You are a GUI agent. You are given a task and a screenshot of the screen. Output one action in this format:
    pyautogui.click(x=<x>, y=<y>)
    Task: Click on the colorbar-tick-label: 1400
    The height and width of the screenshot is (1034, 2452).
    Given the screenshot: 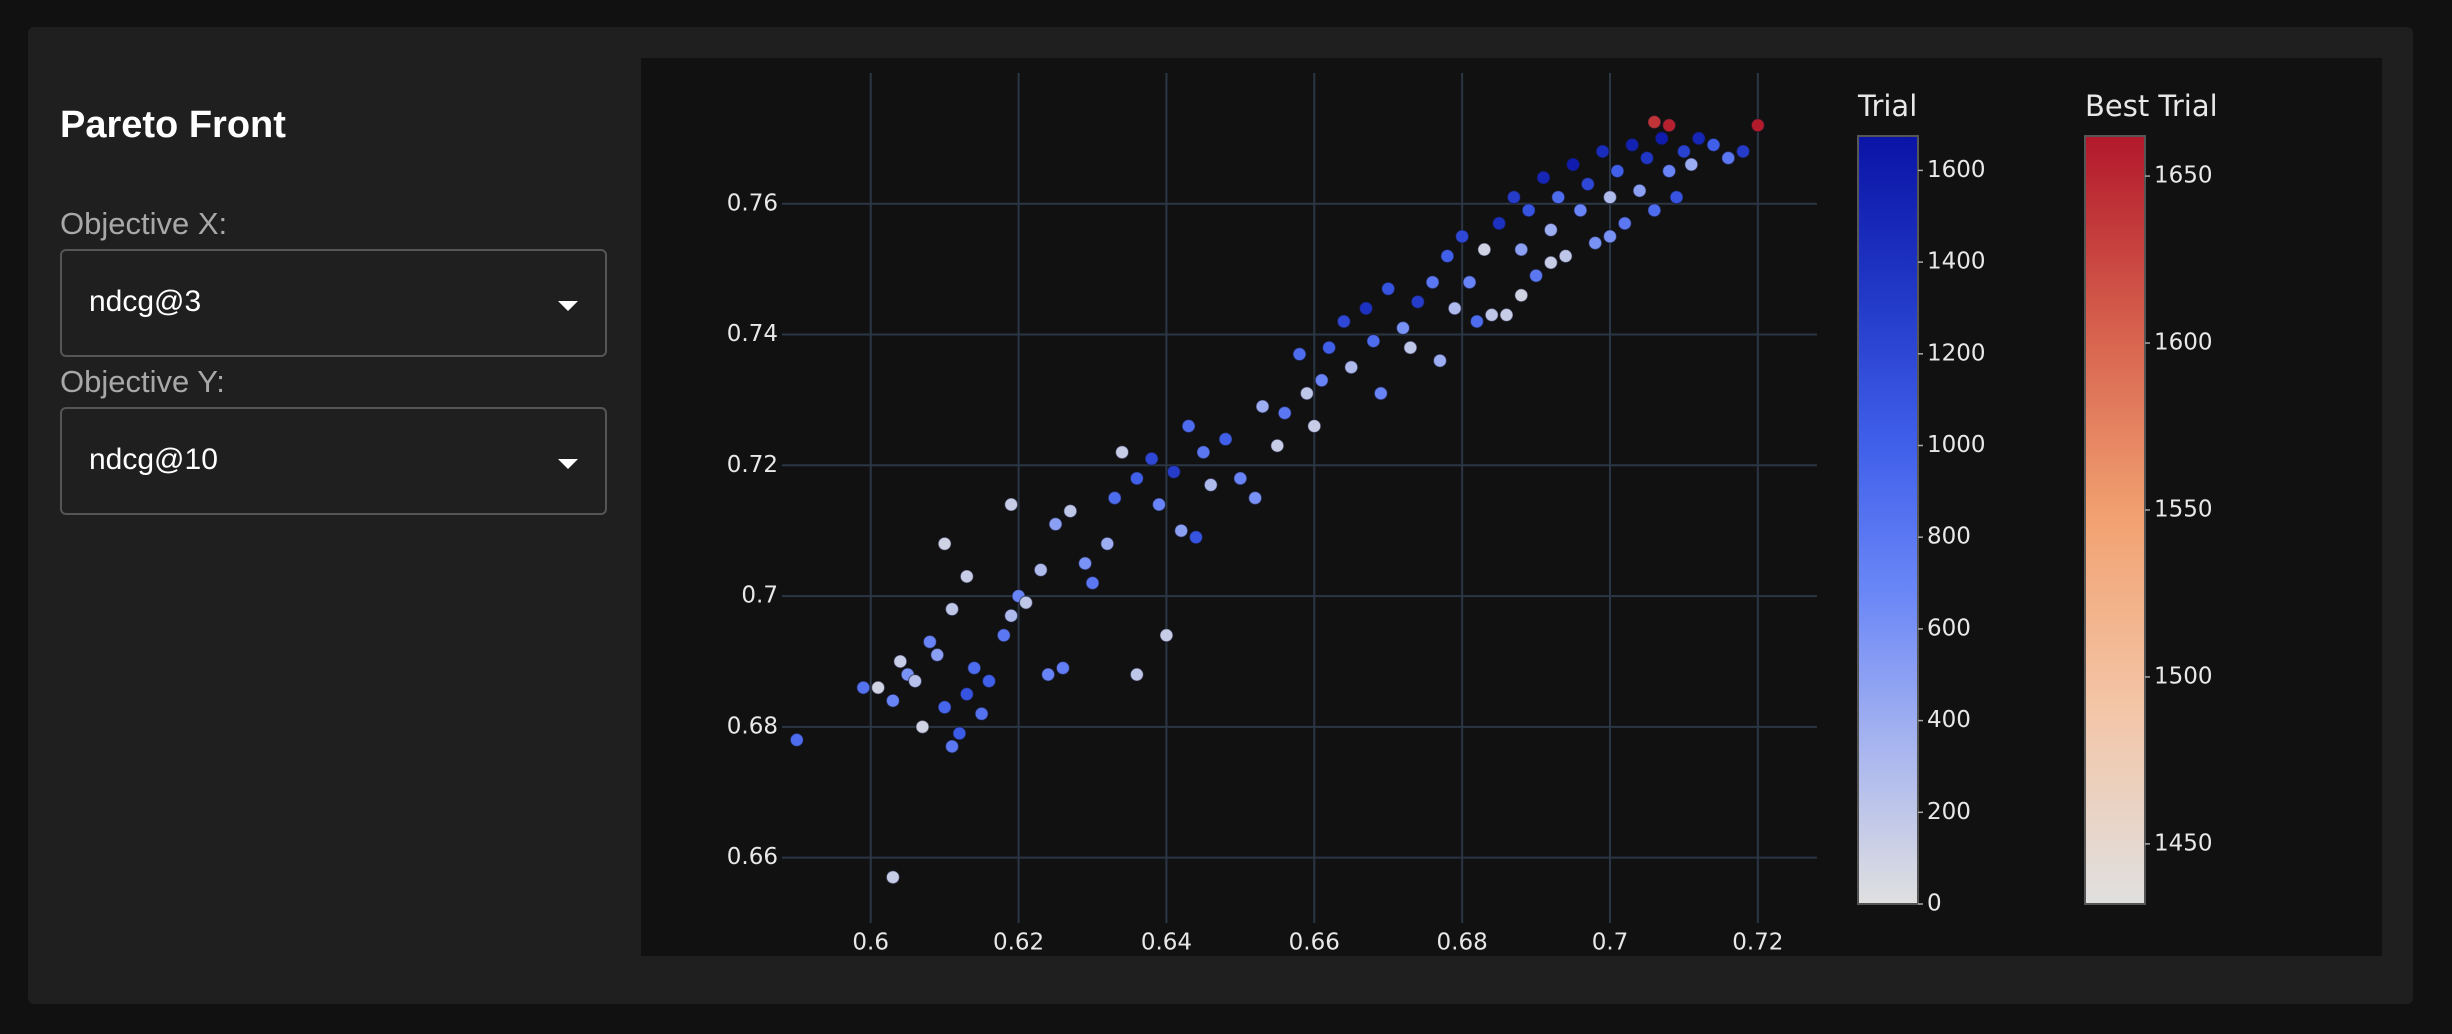 What is the action you would take?
    pyautogui.click(x=1956, y=262)
    